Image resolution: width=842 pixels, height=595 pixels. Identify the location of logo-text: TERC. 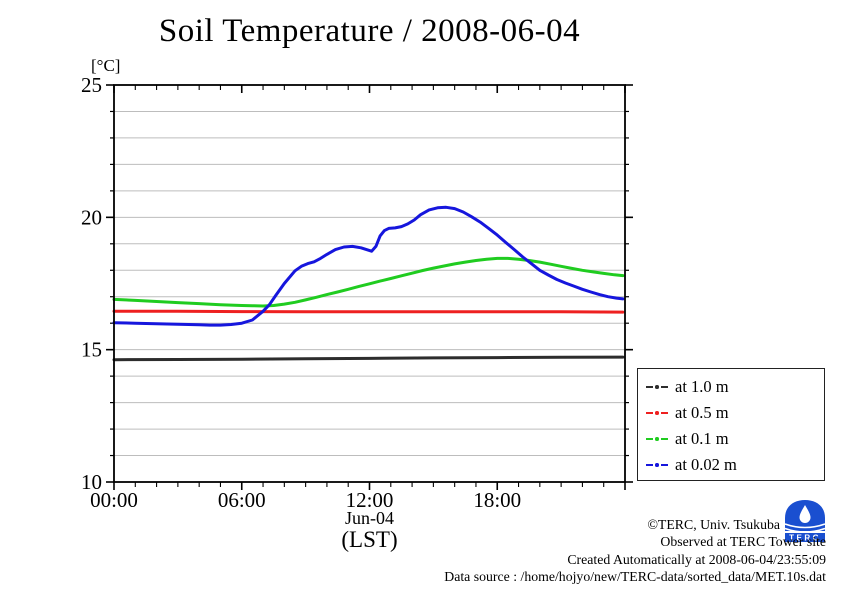
(805, 538).